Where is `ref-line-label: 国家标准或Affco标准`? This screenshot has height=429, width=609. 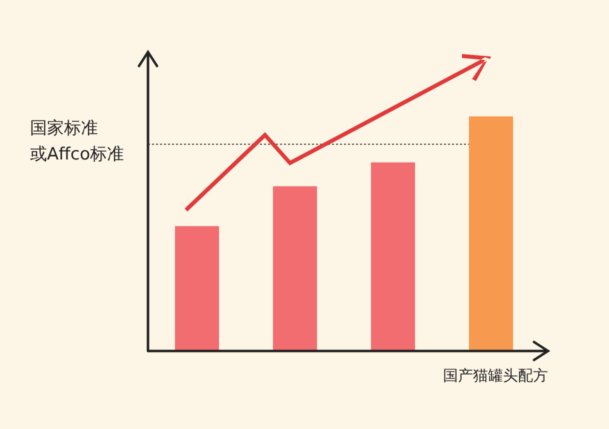 ref-line-label: 国家标准或Affco标准 is located at coordinates (77, 141).